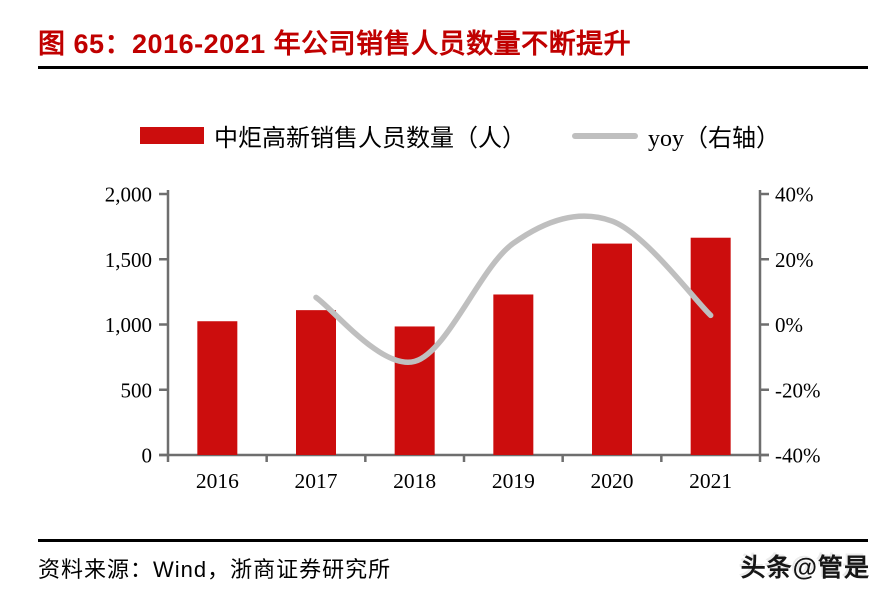  What do you see at coordinates (453, 67) in the screenshot?
I see `title-divider-line` at bounding box center [453, 67].